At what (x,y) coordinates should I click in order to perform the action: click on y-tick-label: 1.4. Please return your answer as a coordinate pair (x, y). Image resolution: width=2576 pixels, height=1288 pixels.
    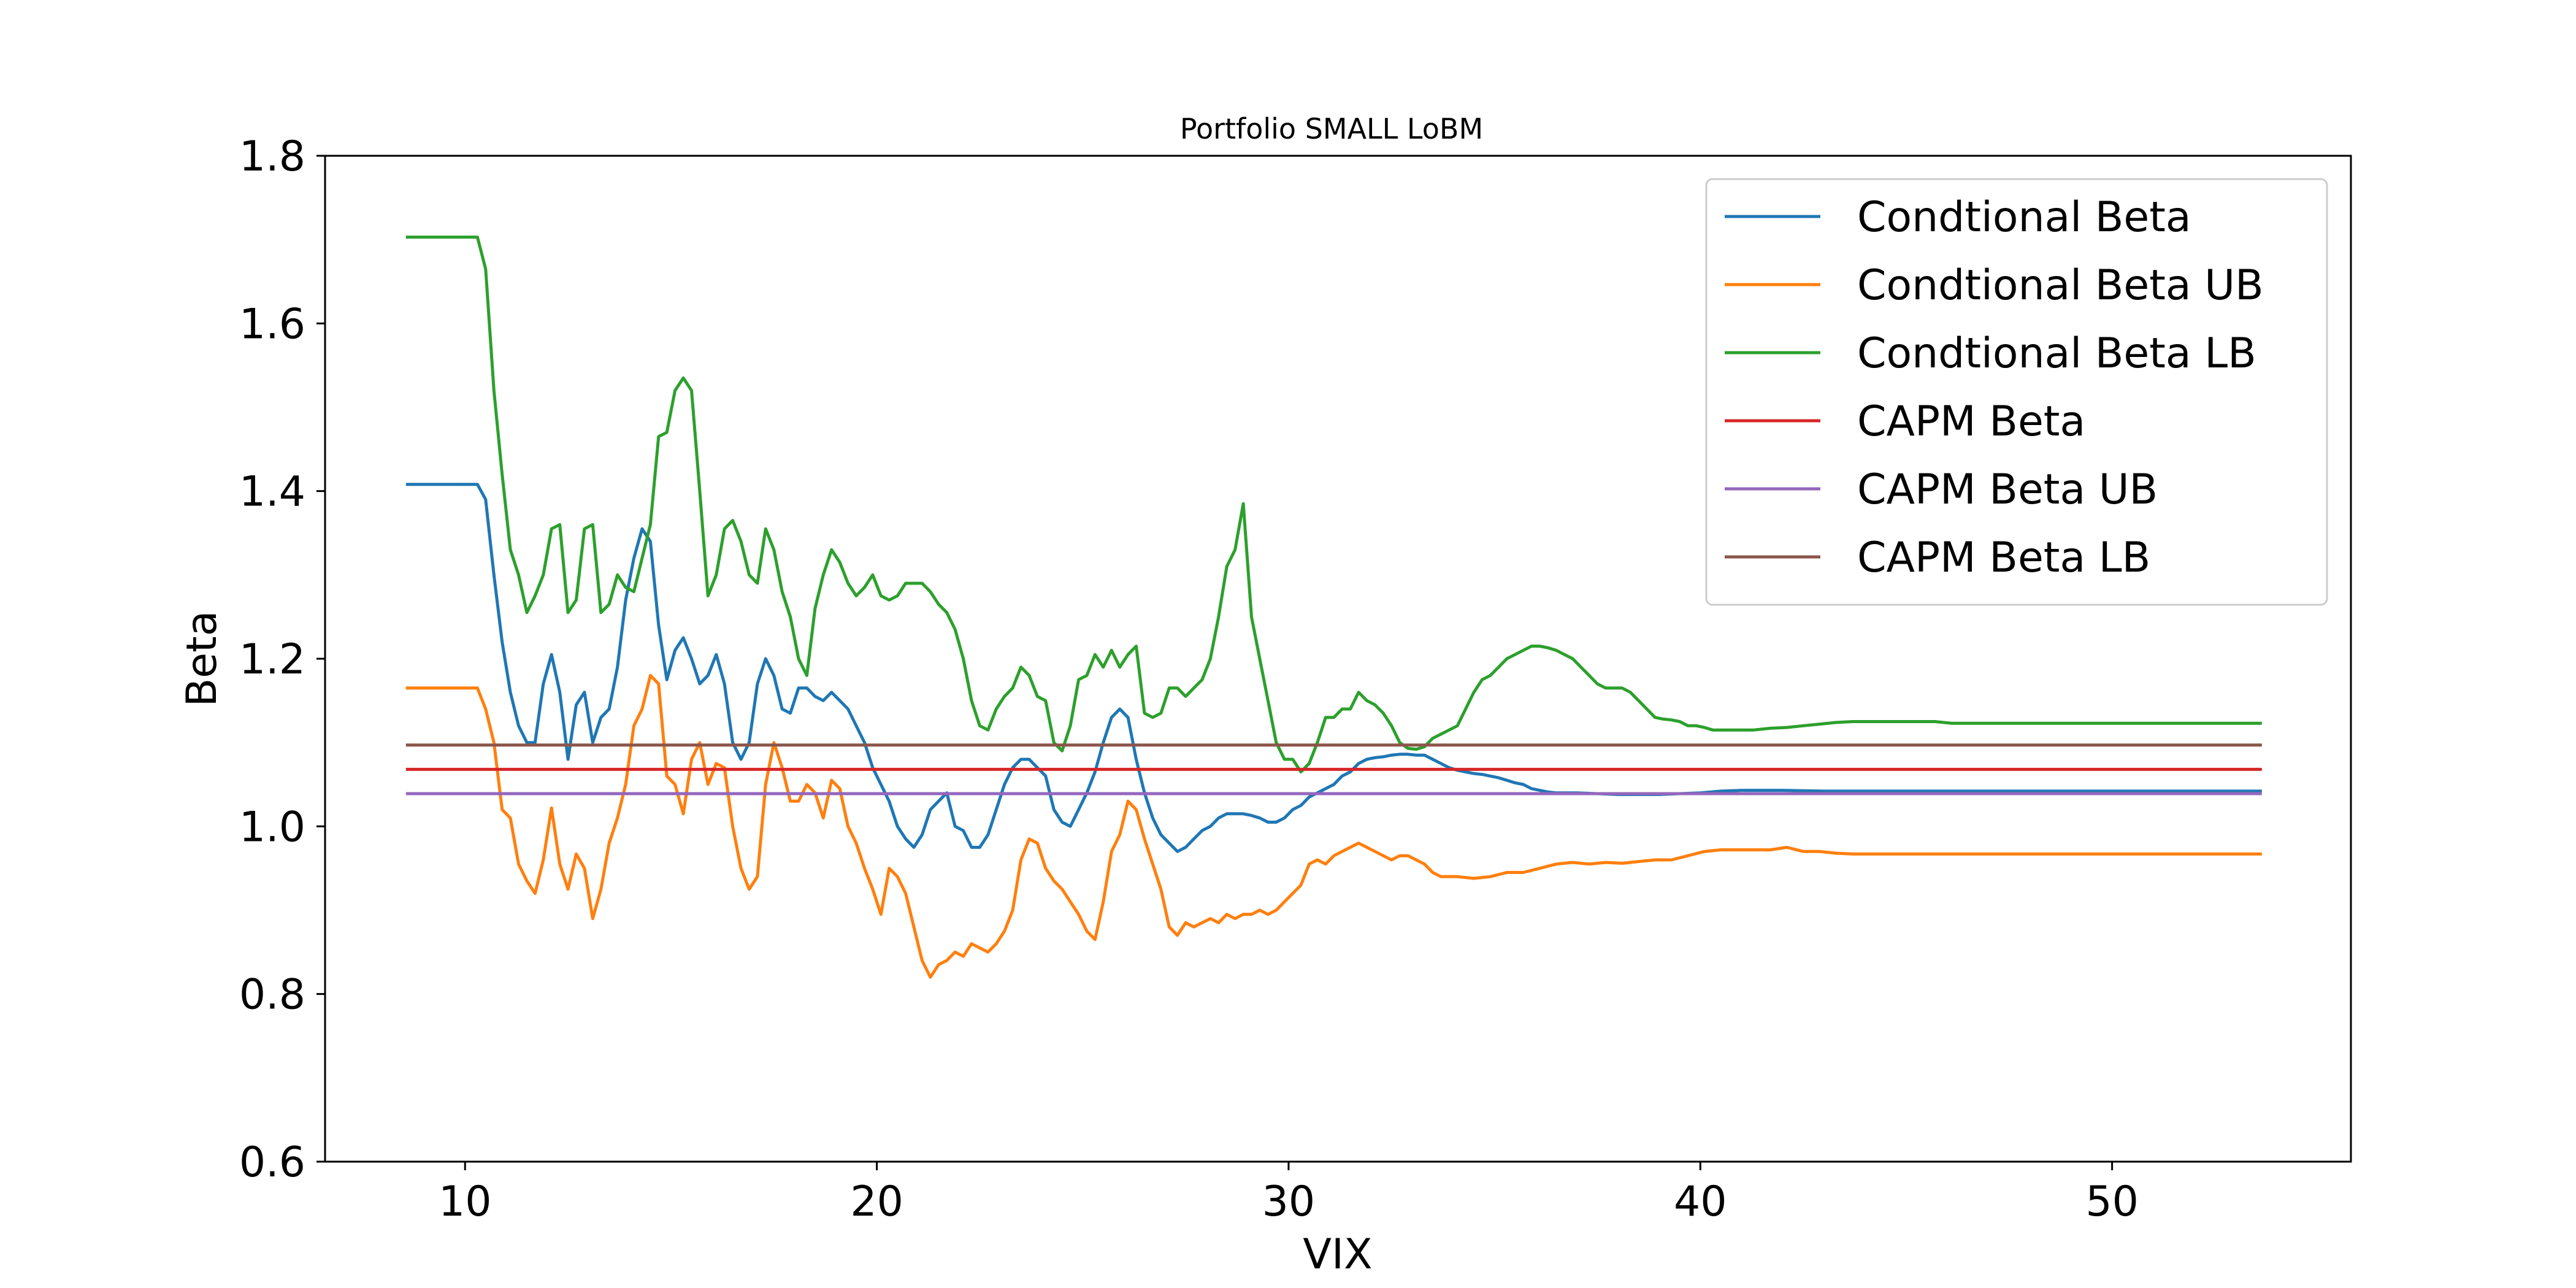
    Looking at the image, I should click on (272, 492).